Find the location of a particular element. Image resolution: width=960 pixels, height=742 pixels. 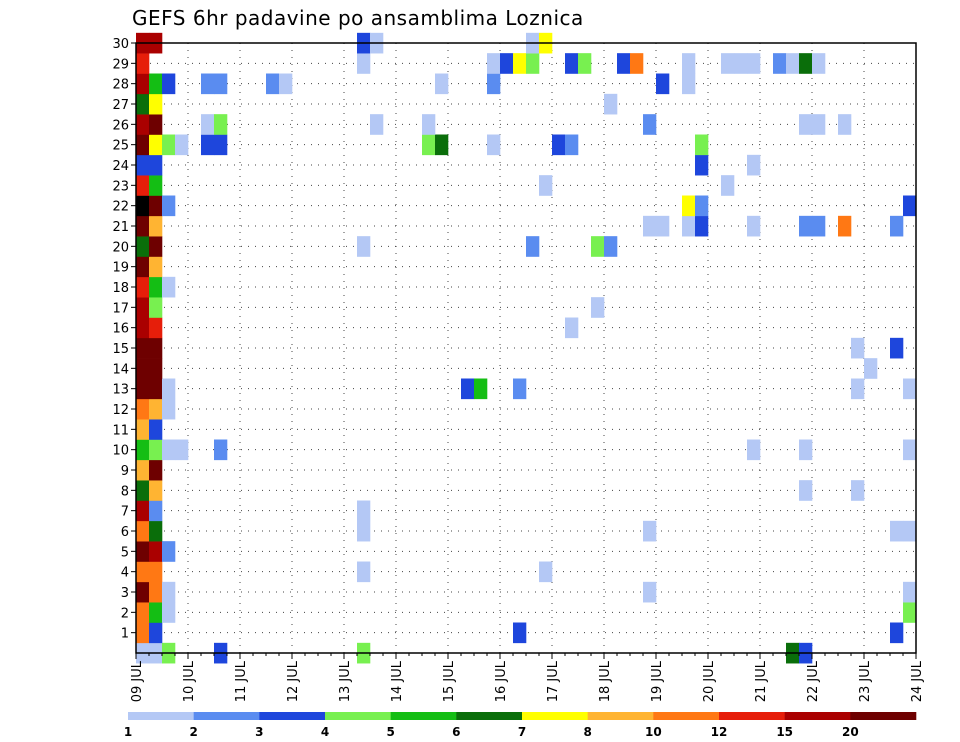

y-tick-label: 16 is located at coordinates (120, 329).